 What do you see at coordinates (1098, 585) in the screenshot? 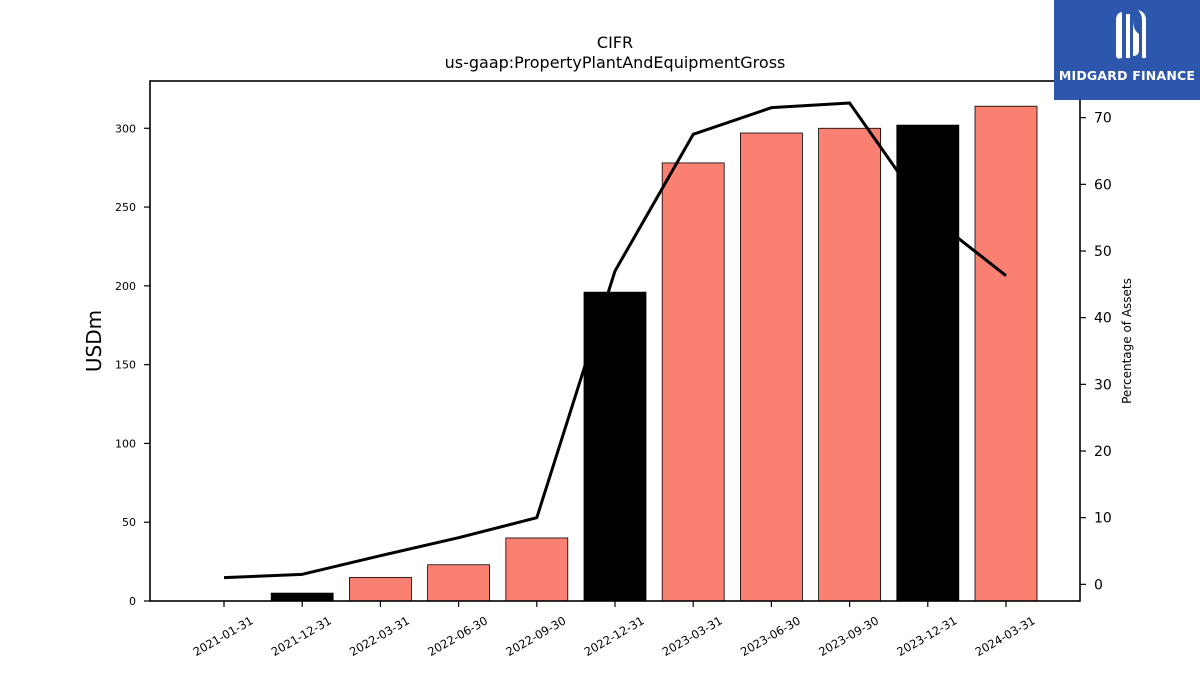
I see `y2-tick-label-0: 0` at bounding box center [1098, 585].